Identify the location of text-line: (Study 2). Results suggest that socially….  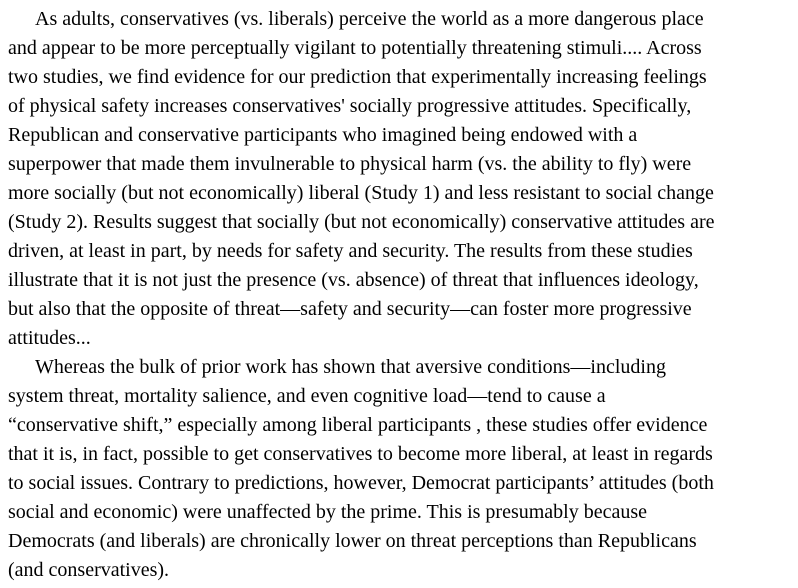
(361, 222).